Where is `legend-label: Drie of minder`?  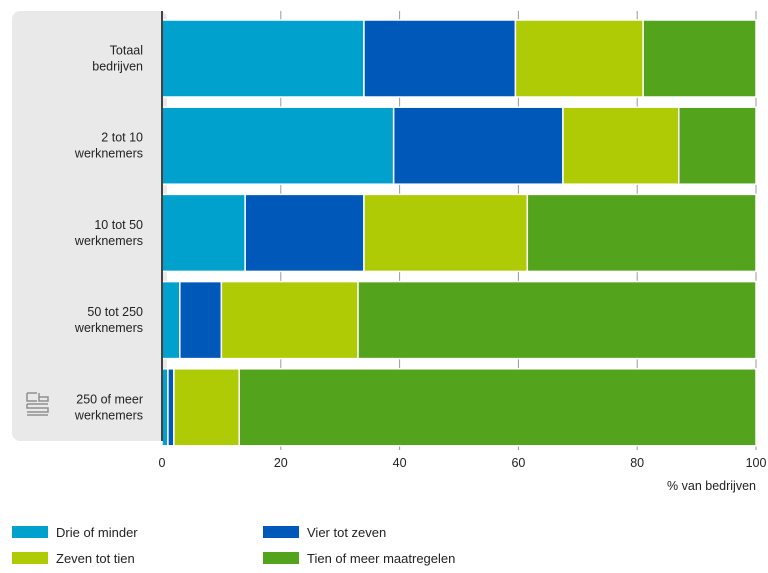
legend-label: Drie of minder is located at coordinates (97, 532).